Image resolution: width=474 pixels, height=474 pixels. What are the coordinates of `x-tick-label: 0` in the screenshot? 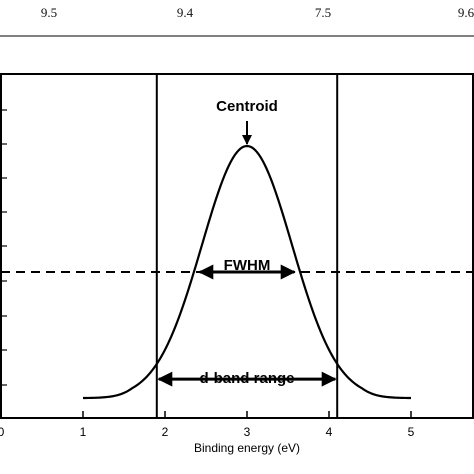 It's located at (2, 432).